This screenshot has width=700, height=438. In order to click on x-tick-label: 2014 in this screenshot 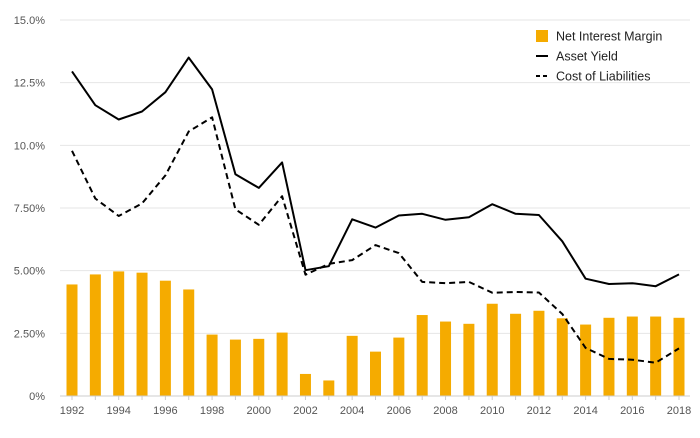, I will do `click(585, 411)`.